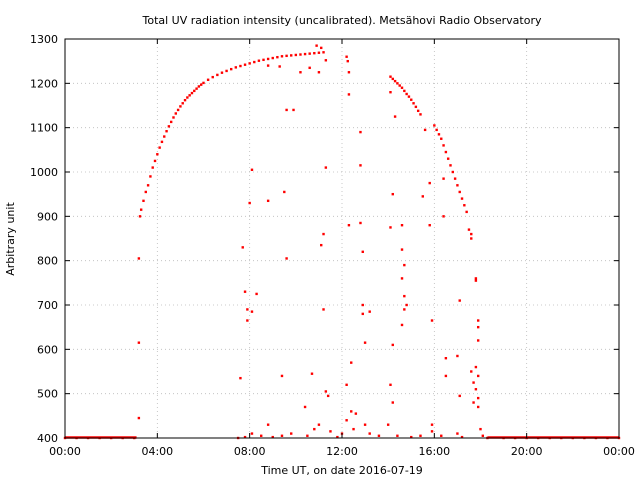 This screenshot has width=640, height=480. What do you see at coordinates (250, 451) in the screenshot?
I see `x-tick-label: 08:00` at bounding box center [250, 451].